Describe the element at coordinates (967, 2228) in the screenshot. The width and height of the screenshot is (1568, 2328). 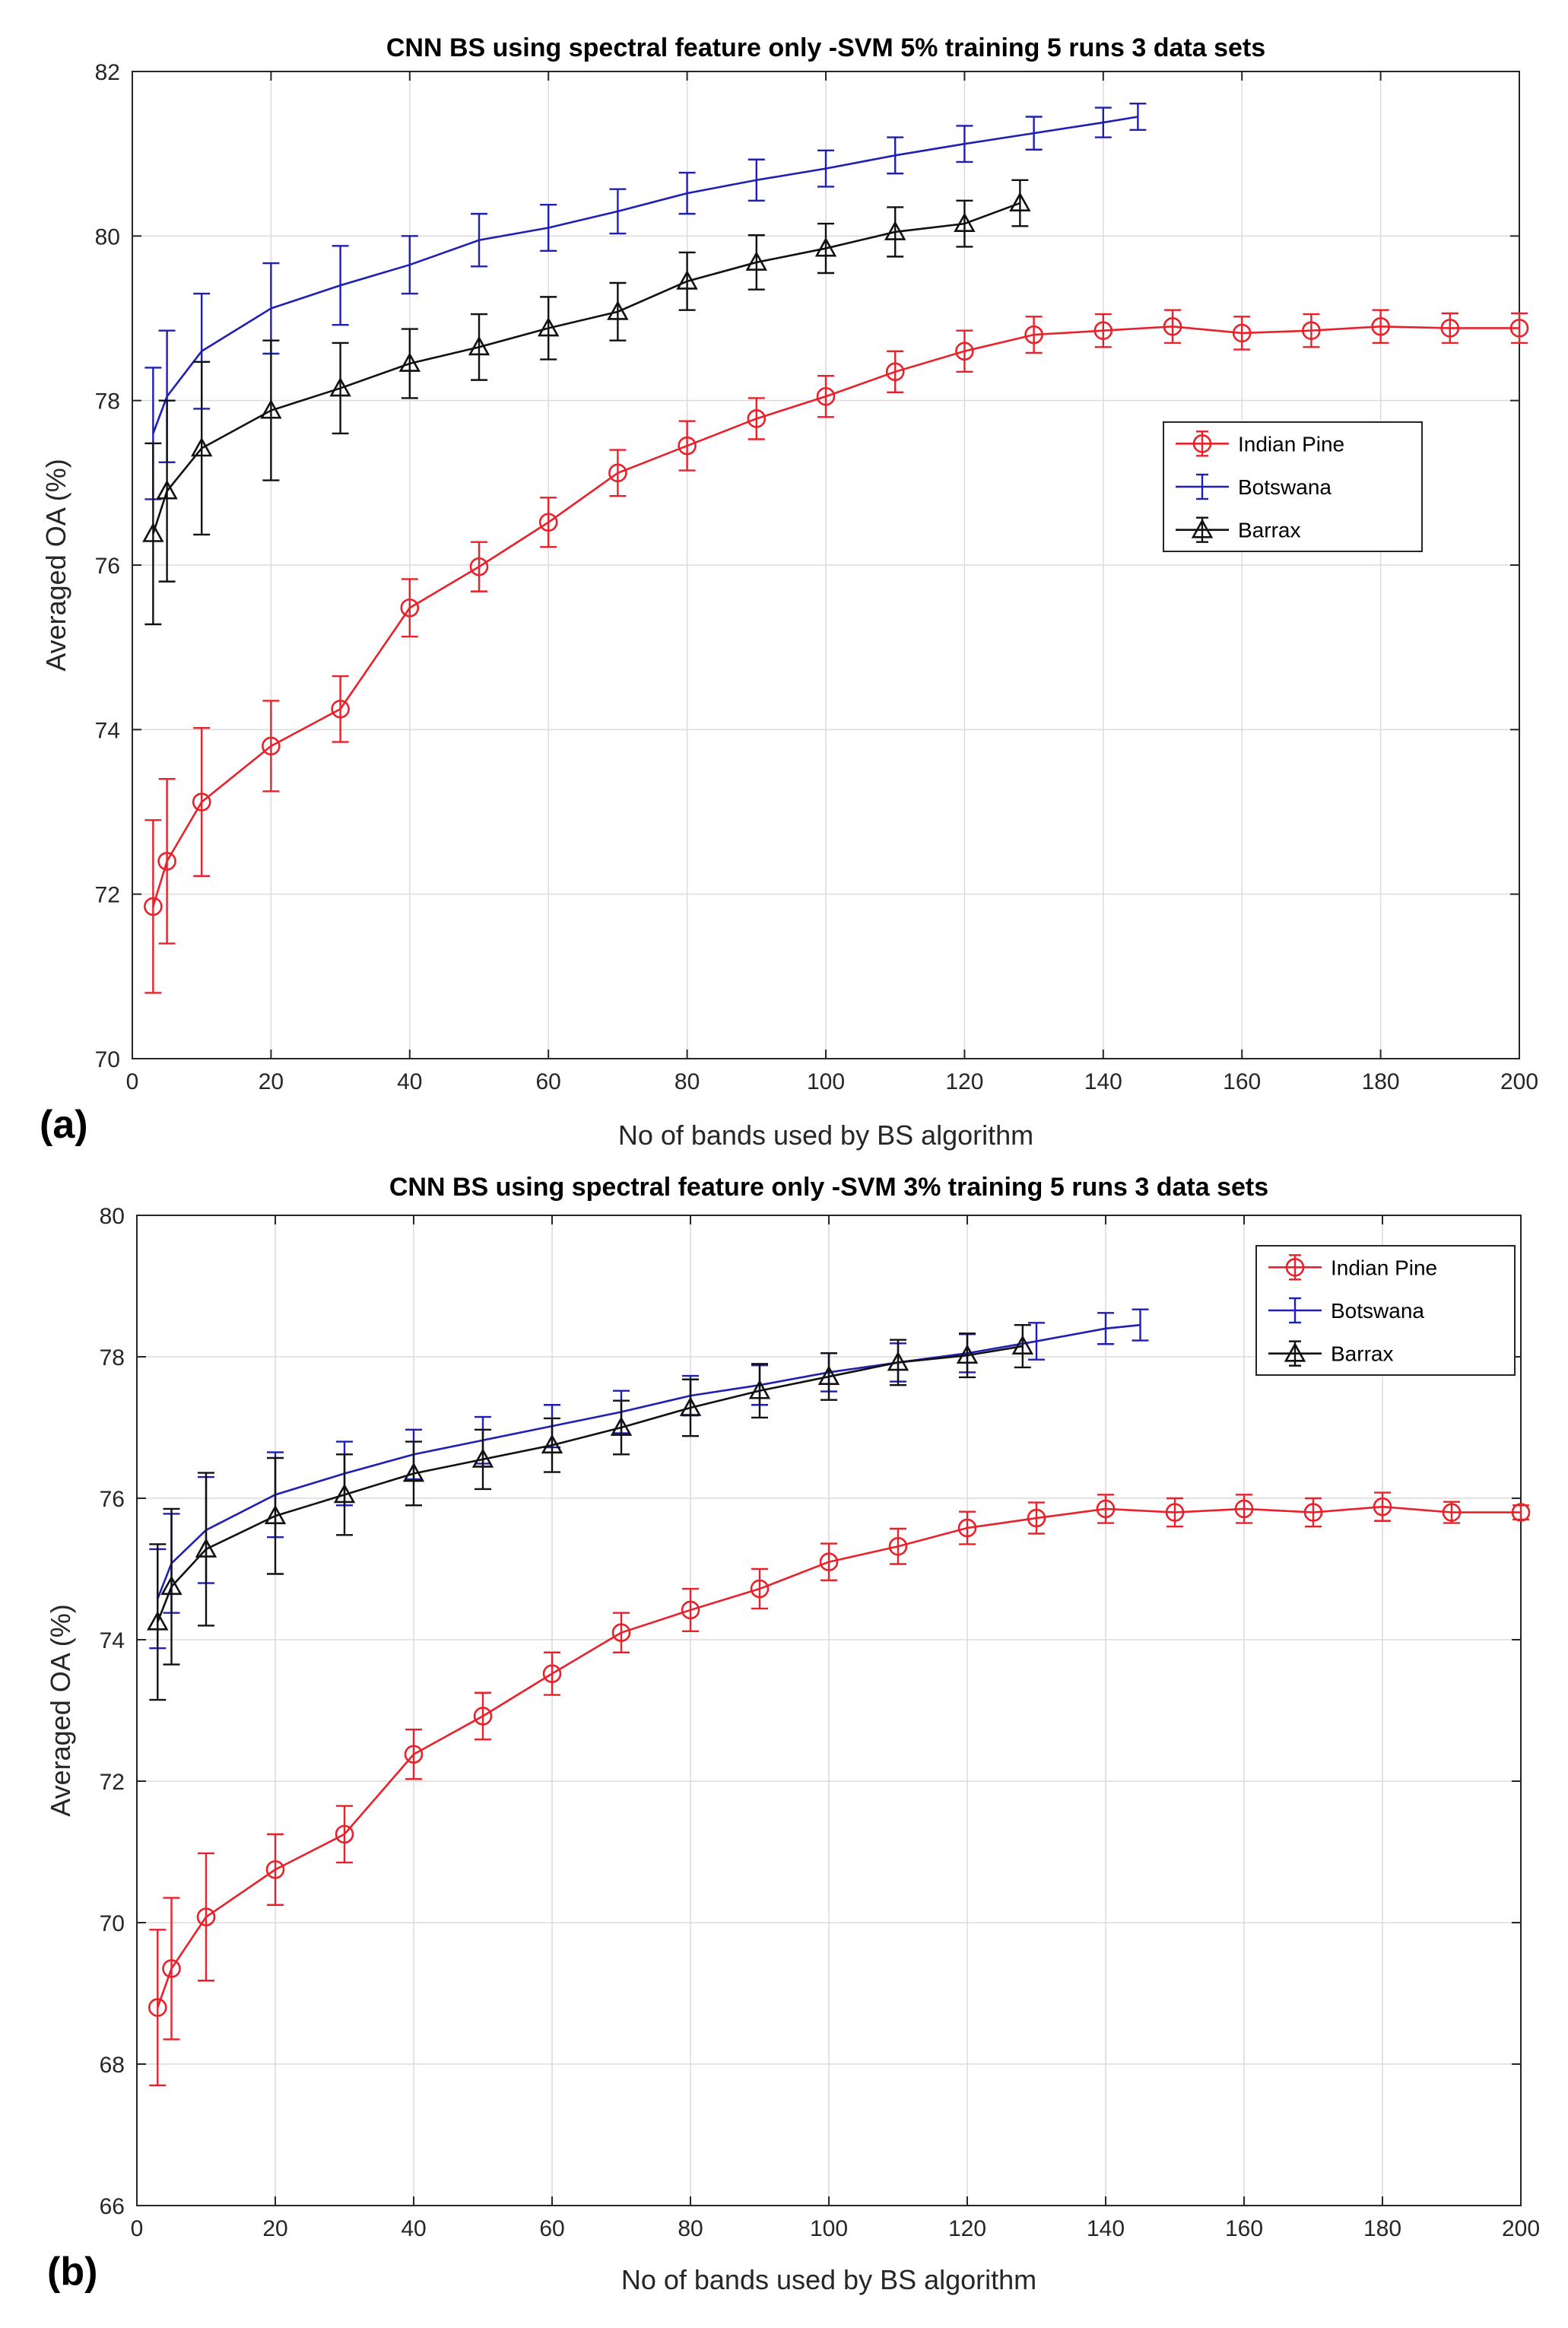
I see `chart-b-xtick-label: 120` at that location.